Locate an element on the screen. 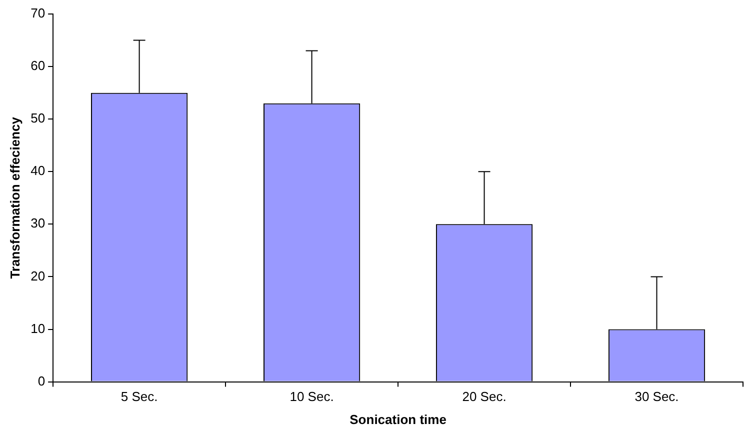 This screenshot has width=751, height=436. x-axis-title: Sonication time is located at coordinates (398, 419).